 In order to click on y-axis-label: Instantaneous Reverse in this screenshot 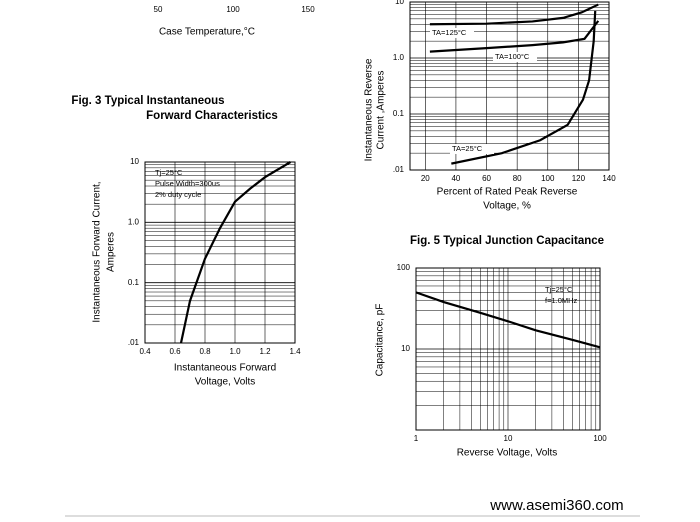, I will do `click(369, 109)`.